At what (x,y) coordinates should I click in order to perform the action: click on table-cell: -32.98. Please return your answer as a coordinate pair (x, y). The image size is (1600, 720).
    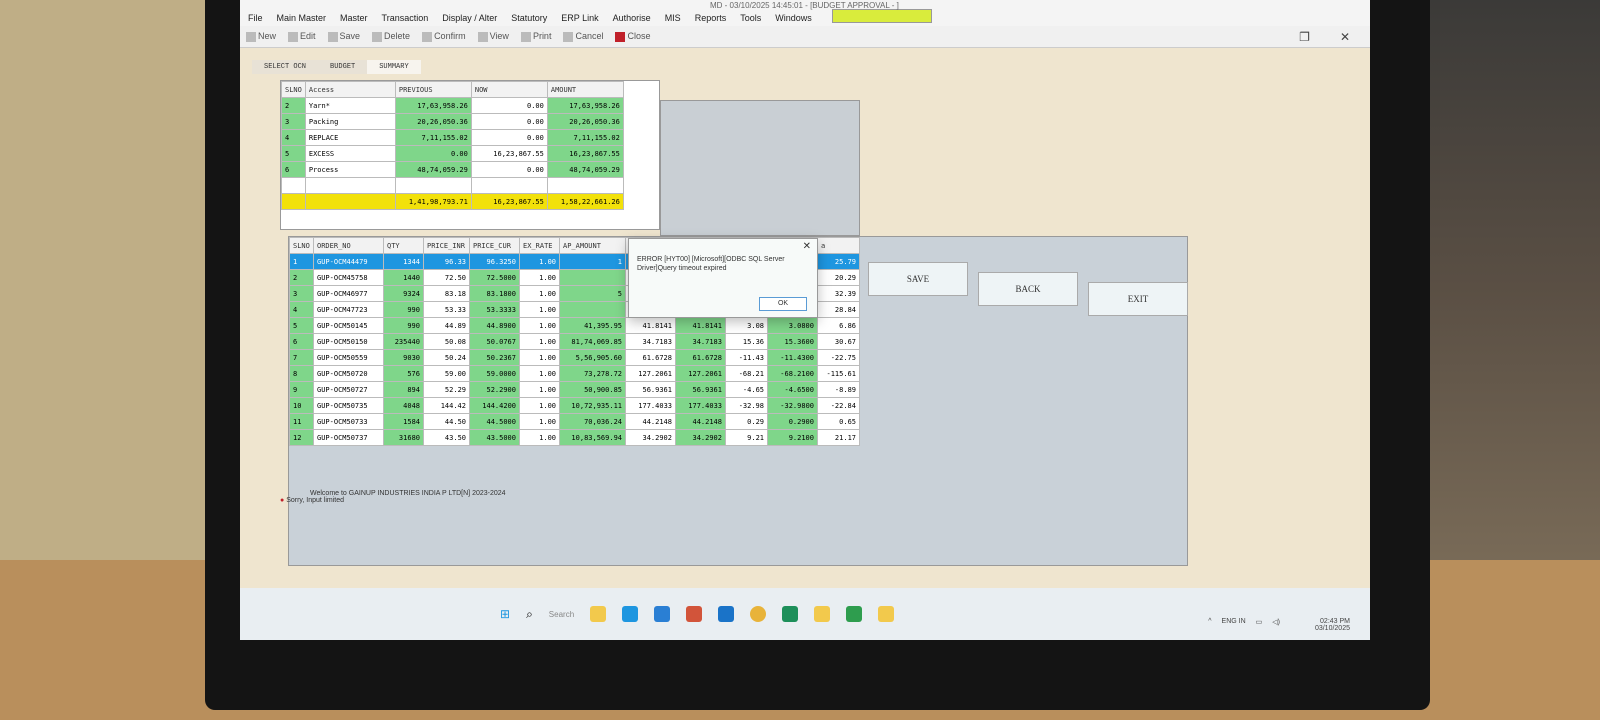
    Looking at the image, I should click on (746, 405).